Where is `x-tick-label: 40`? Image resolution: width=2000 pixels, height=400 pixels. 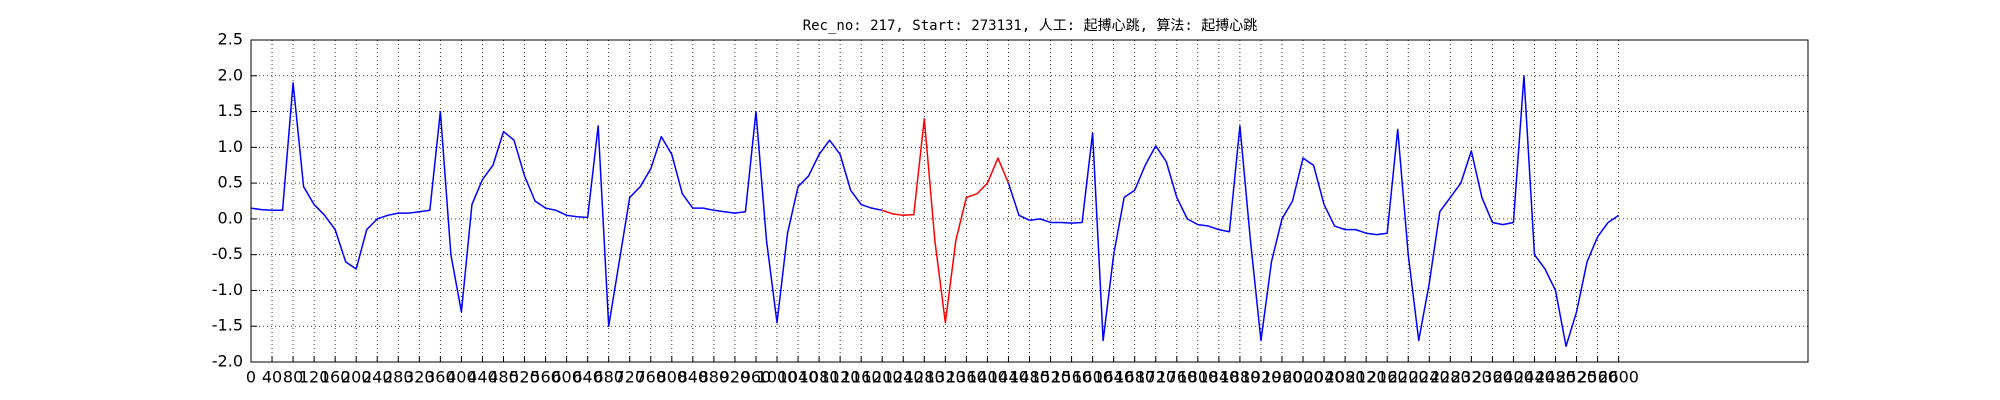
x-tick-label: 40 is located at coordinates (272, 377).